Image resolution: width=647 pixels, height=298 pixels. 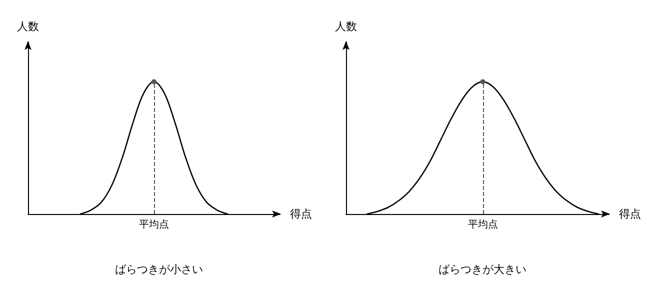 I want to click on text: ばらつきが小さい, so click(x=159, y=269).